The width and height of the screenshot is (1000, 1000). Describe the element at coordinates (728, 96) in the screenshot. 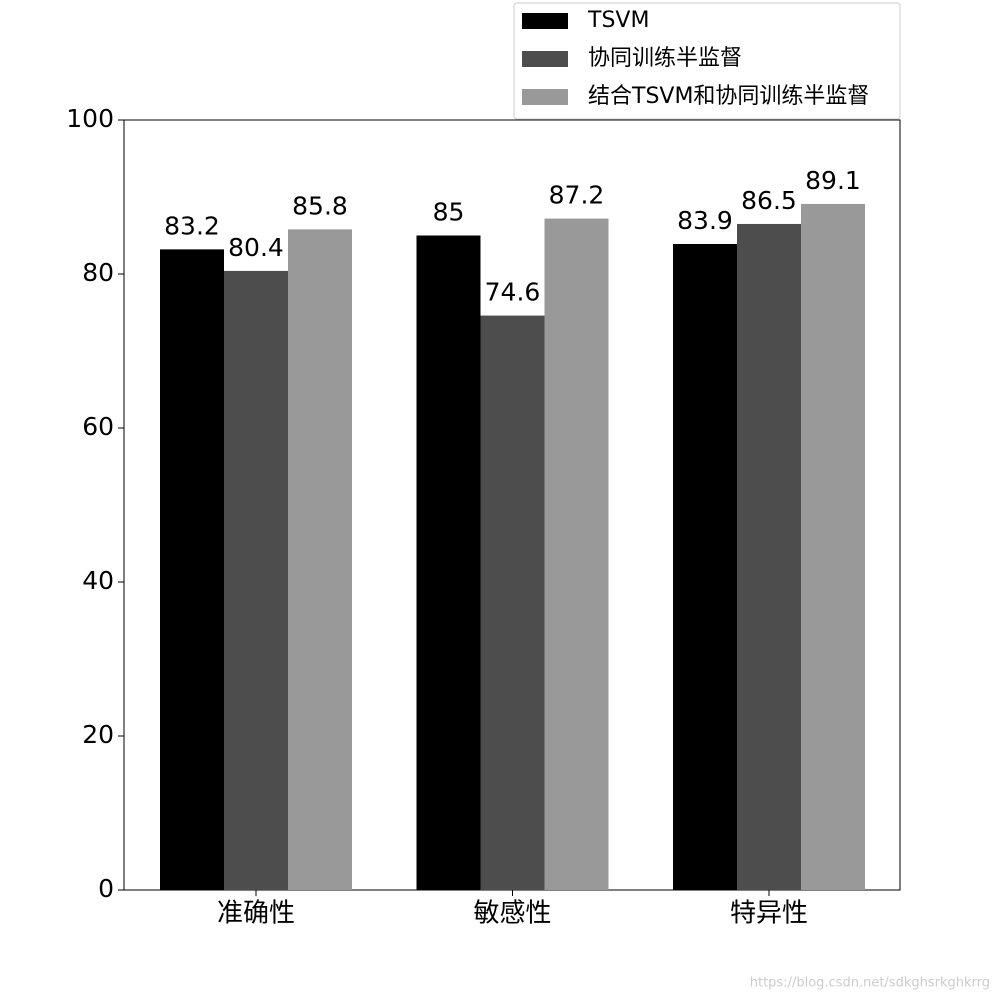

I see `legend-label: 结合TSVM和协同训练半监督` at that location.